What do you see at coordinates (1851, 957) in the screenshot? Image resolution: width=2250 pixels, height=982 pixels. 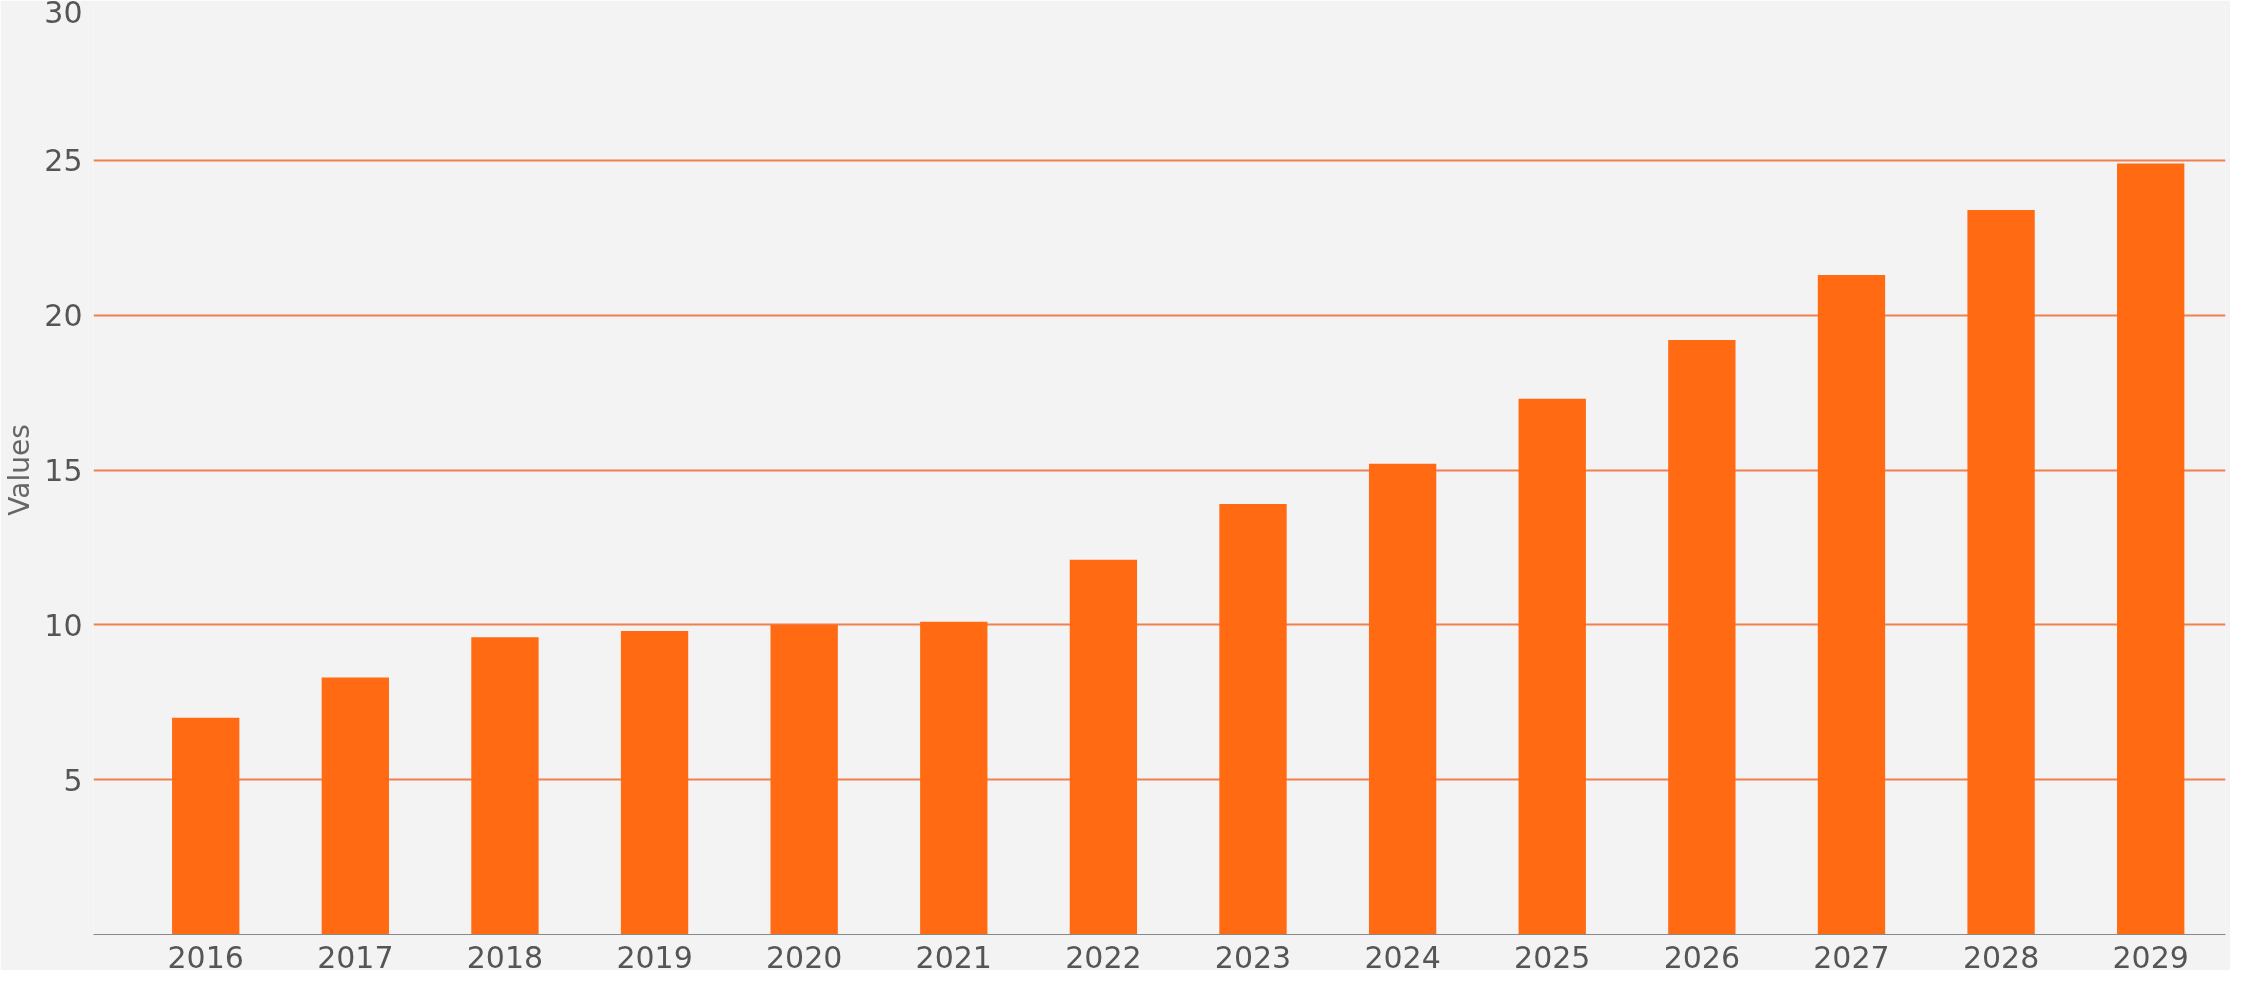 I see `x-tick-label: 2027` at bounding box center [1851, 957].